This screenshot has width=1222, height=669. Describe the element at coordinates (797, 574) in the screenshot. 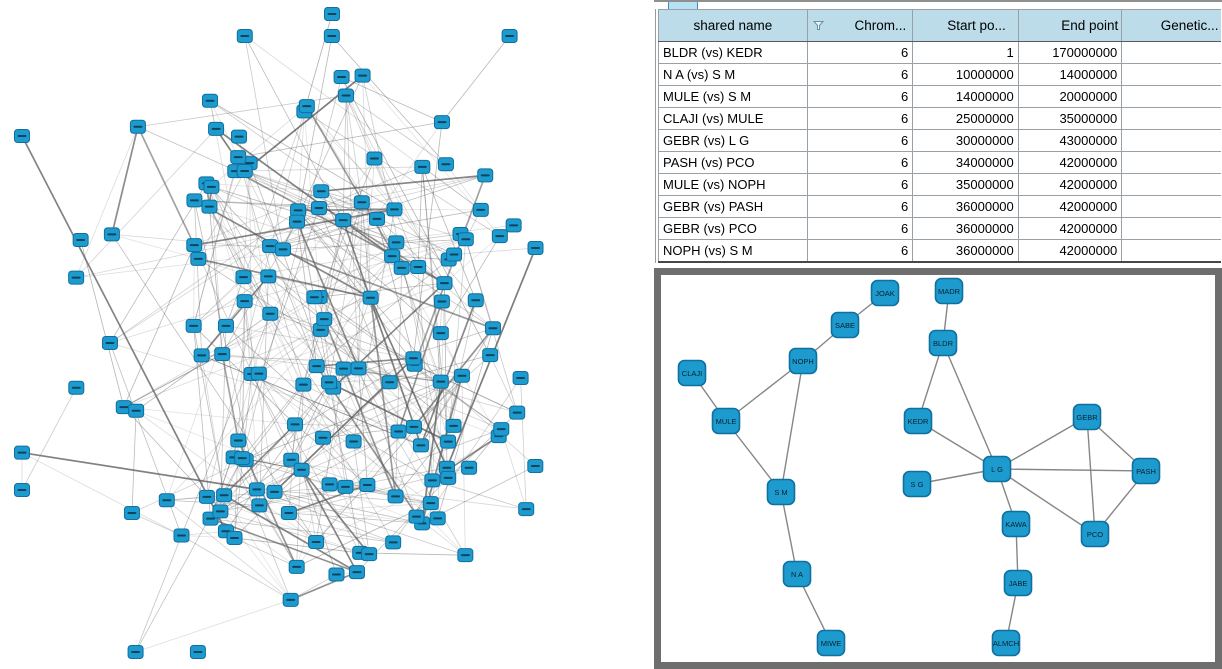

I see `detail-node-N A: N A` at that location.